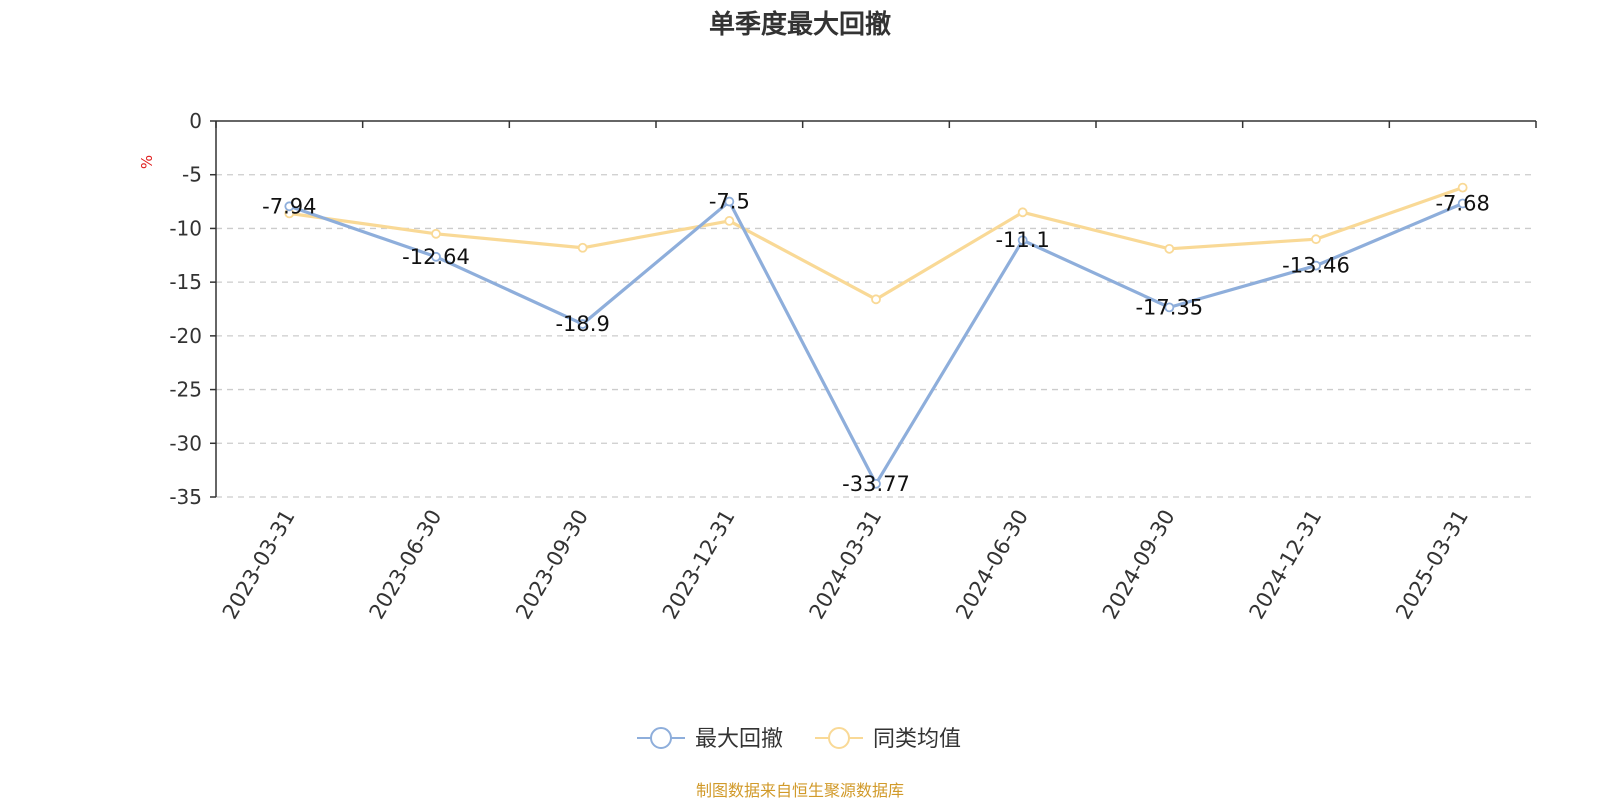 Image resolution: width=1600 pixels, height=800 pixels. What do you see at coordinates (1139, 565) in the screenshot?
I see `x-tick-label: 2024-09-30` at bounding box center [1139, 565].